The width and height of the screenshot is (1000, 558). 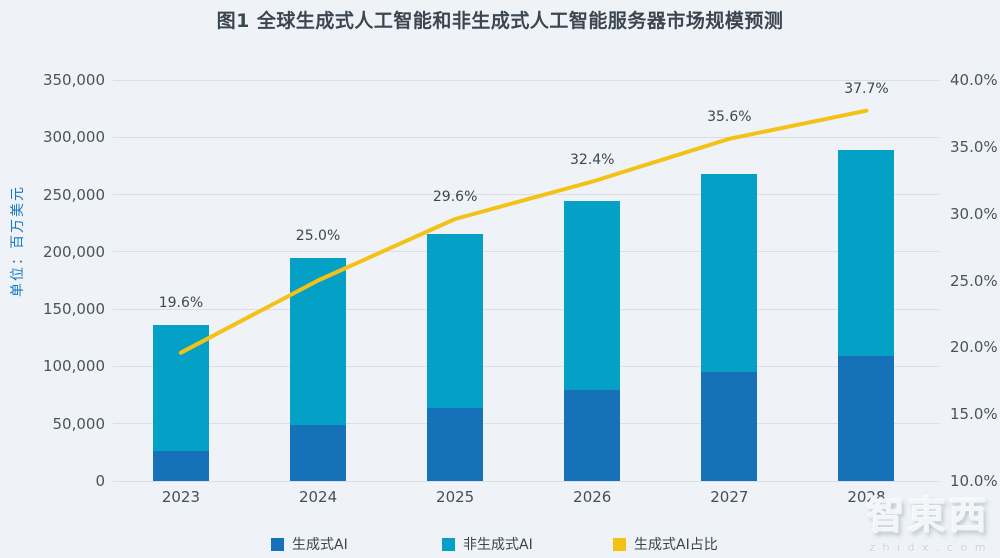 I want to click on left-axis-tick-label: 0, so click(x=100, y=481).